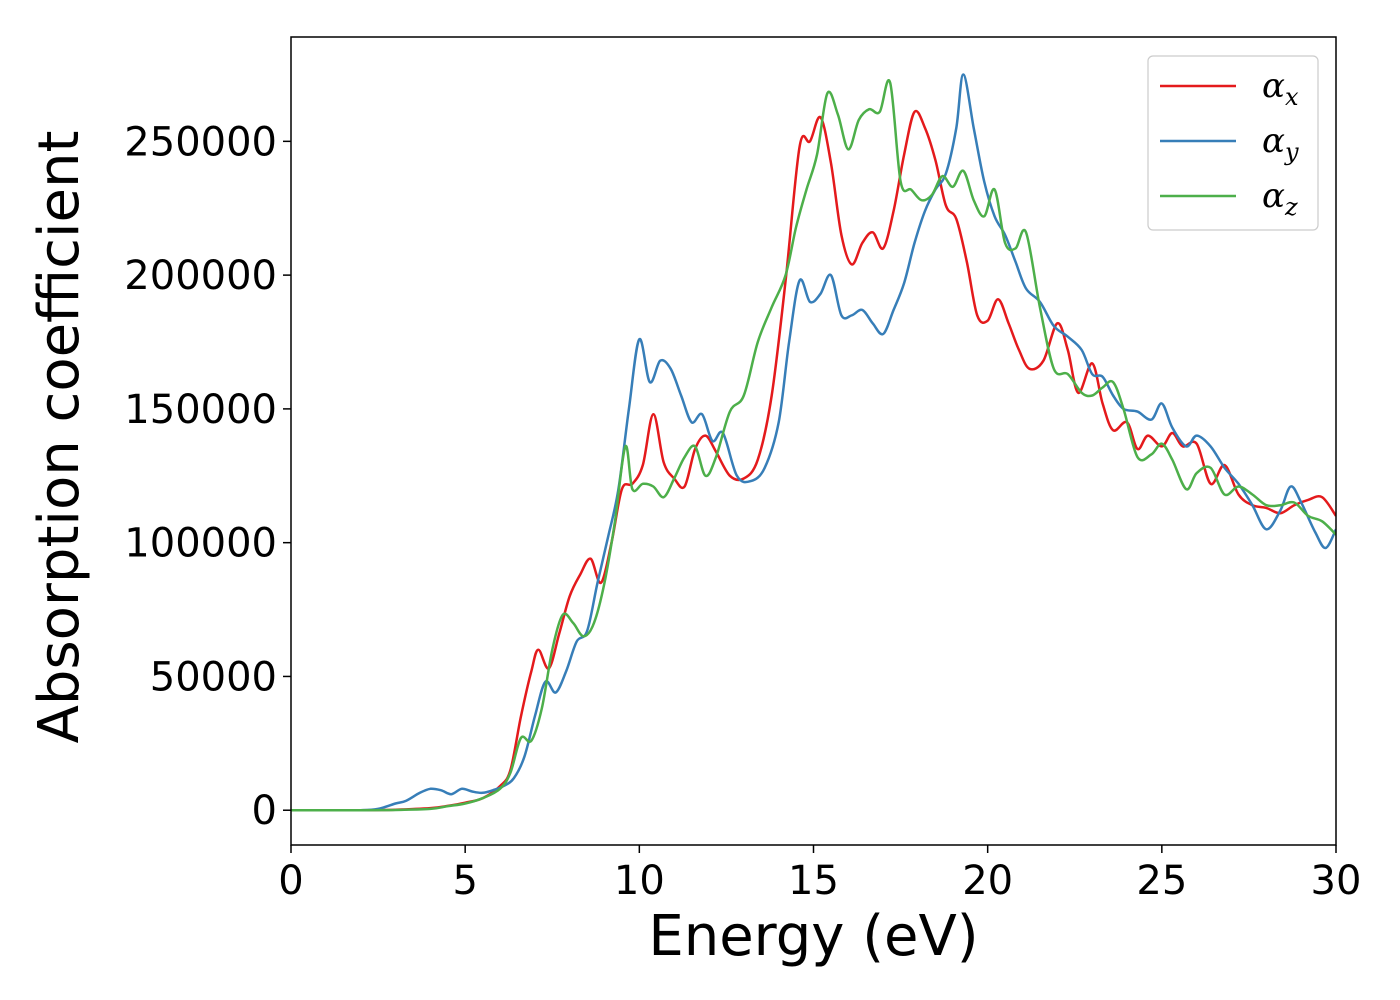 This screenshot has height=1000, width=1400. I want to click on x-tick-label: 20, so click(987, 881).